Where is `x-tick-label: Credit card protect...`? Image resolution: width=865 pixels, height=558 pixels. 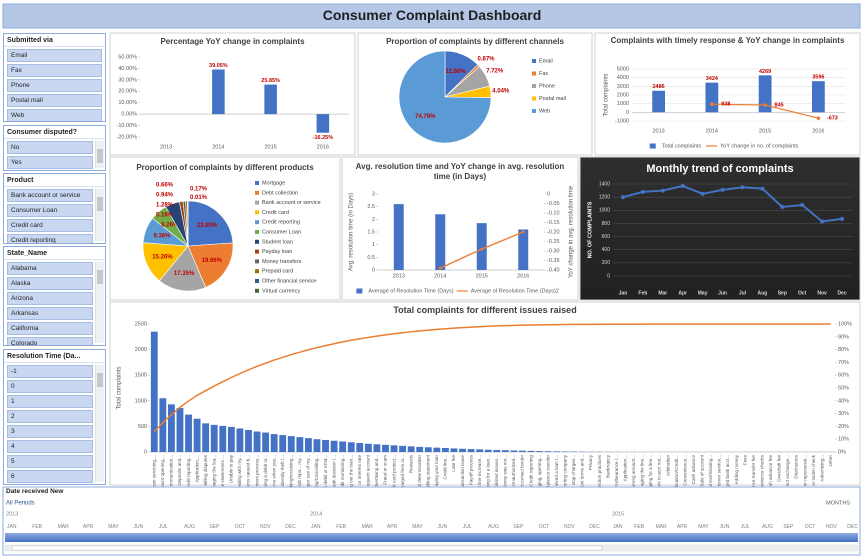 x-tick-label: Credit card protect... is located at coordinates (393, 476).